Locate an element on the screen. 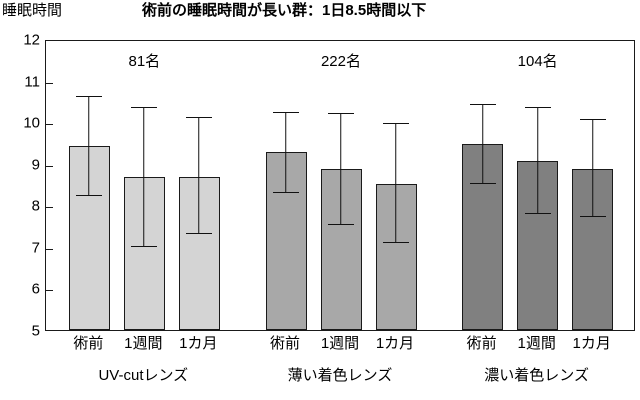 The image size is (640, 400). y-axis-tick-label: 6 is located at coordinates (35, 289).